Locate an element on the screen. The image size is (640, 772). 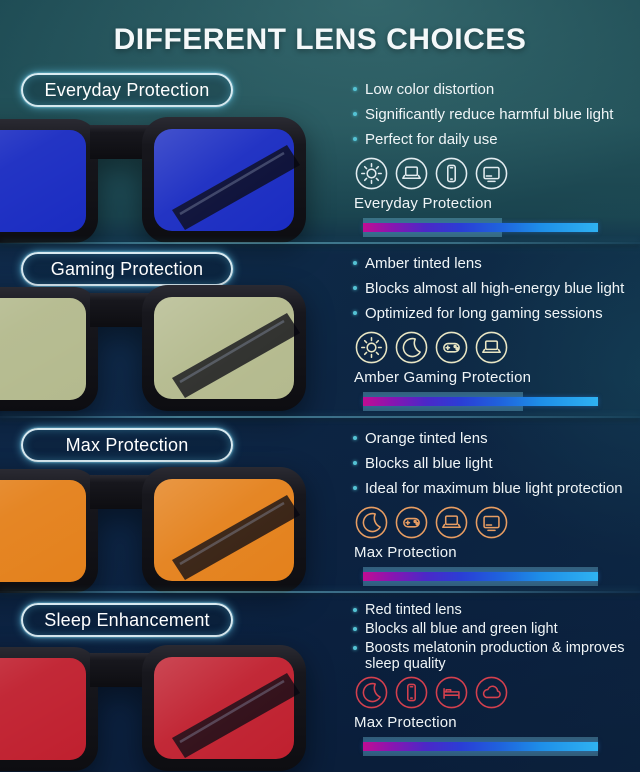
pill-max-protection: Max Protection is located at coordinates (127, 445).